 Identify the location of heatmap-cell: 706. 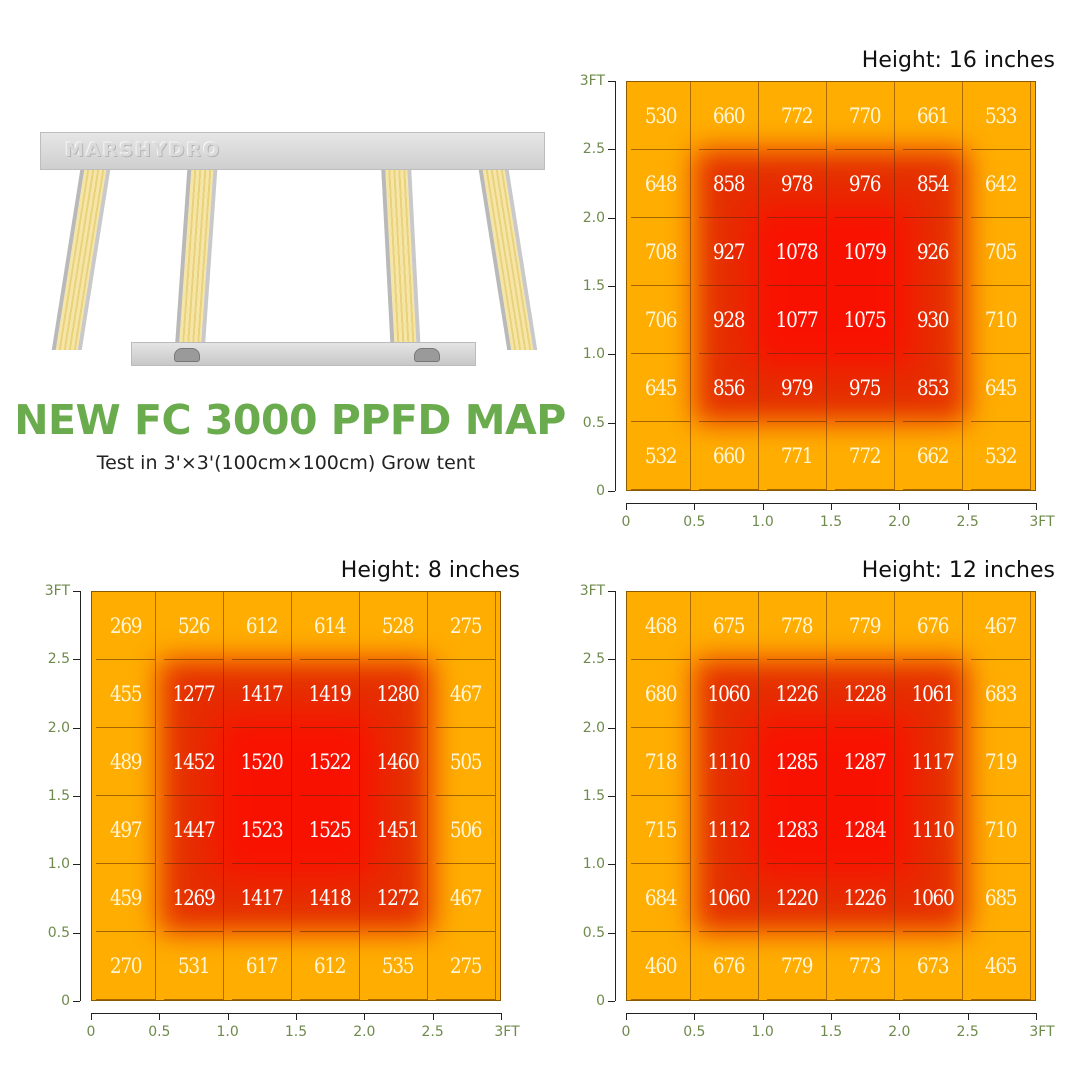
(661, 320).